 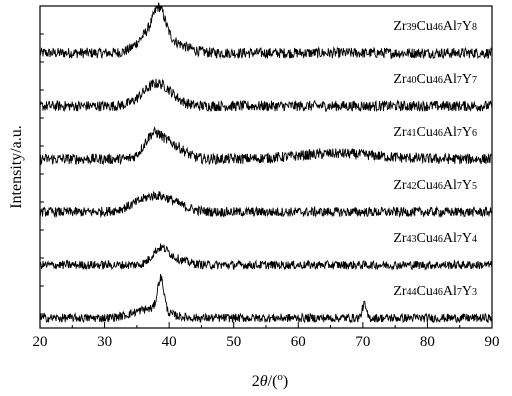 What do you see at coordinates (266, 299) in the screenshot?
I see `series-line-Zr44Cu46Al7Y3` at bounding box center [266, 299].